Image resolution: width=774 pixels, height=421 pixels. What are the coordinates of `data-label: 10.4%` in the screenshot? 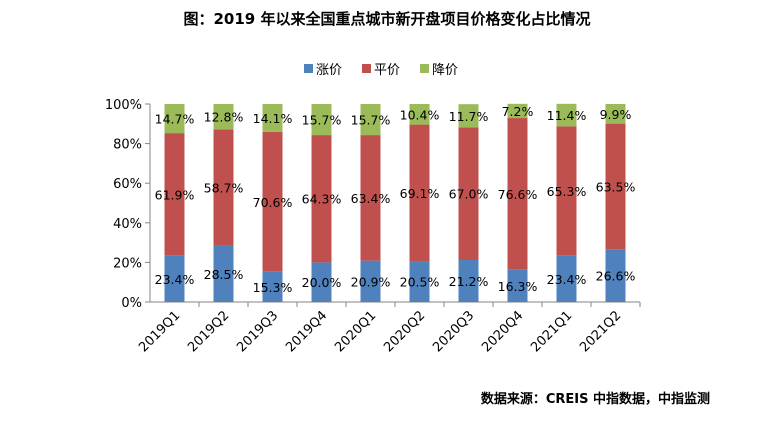 It's located at (420, 114).